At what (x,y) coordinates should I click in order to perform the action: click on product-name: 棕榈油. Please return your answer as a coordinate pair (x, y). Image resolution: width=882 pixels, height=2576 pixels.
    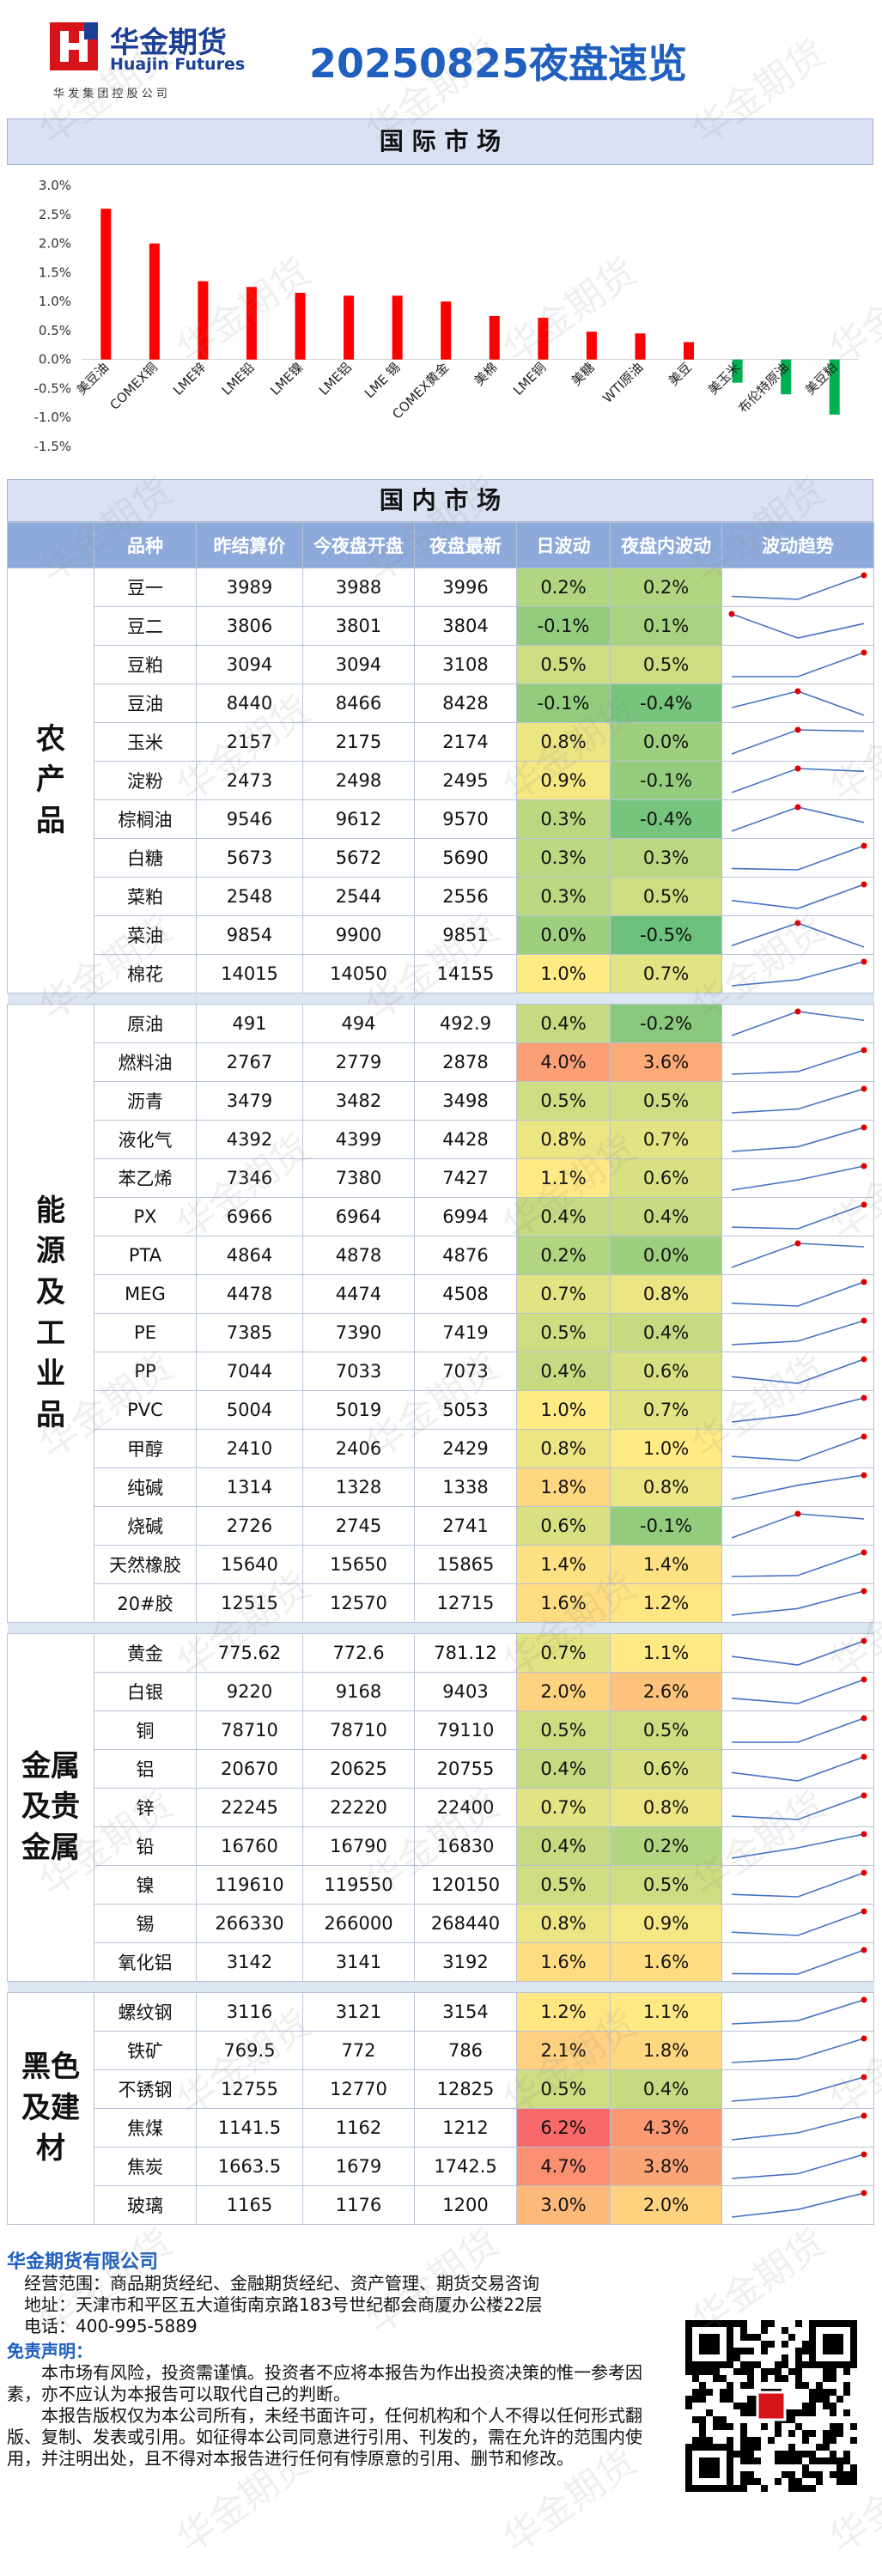
    Looking at the image, I should click on (145, 819).